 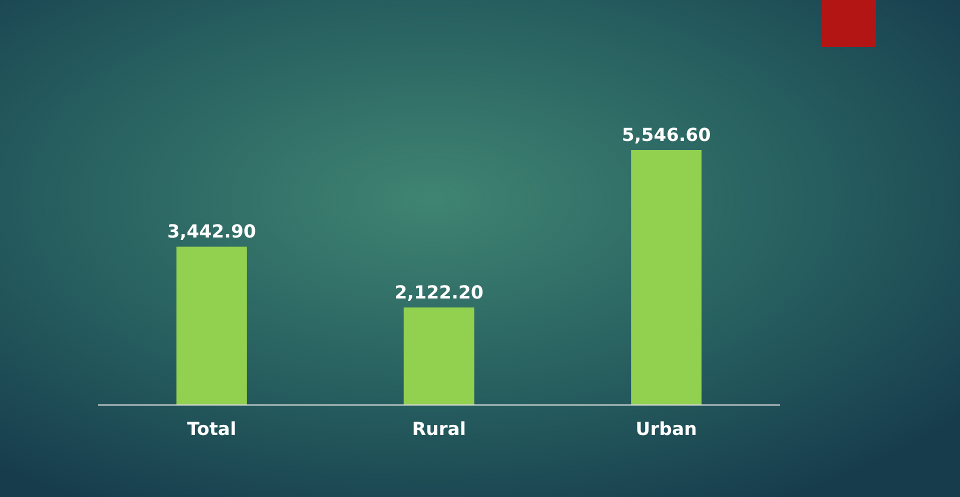 I want to click on data-label: 2,122.20, so click(x=439, y=293).